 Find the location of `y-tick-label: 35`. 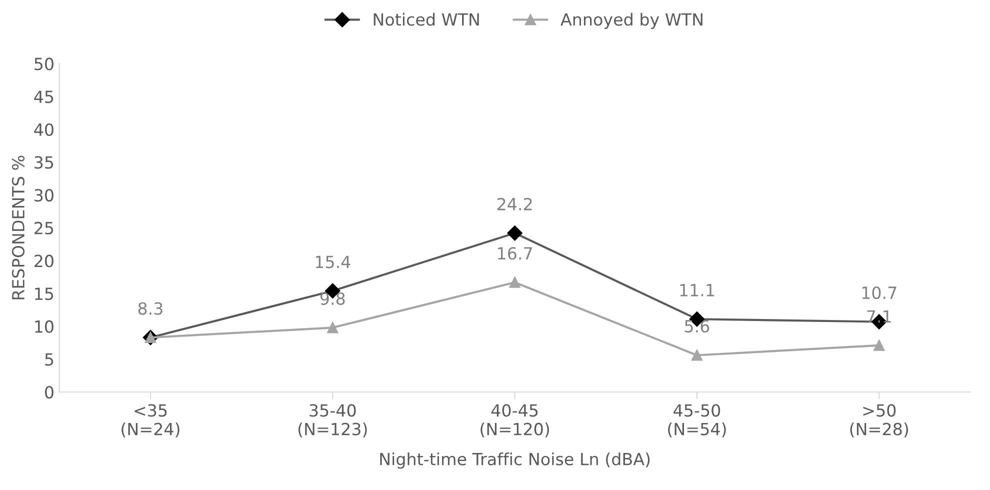

y-tick-label: 35 is located at coordinates (44, 162).